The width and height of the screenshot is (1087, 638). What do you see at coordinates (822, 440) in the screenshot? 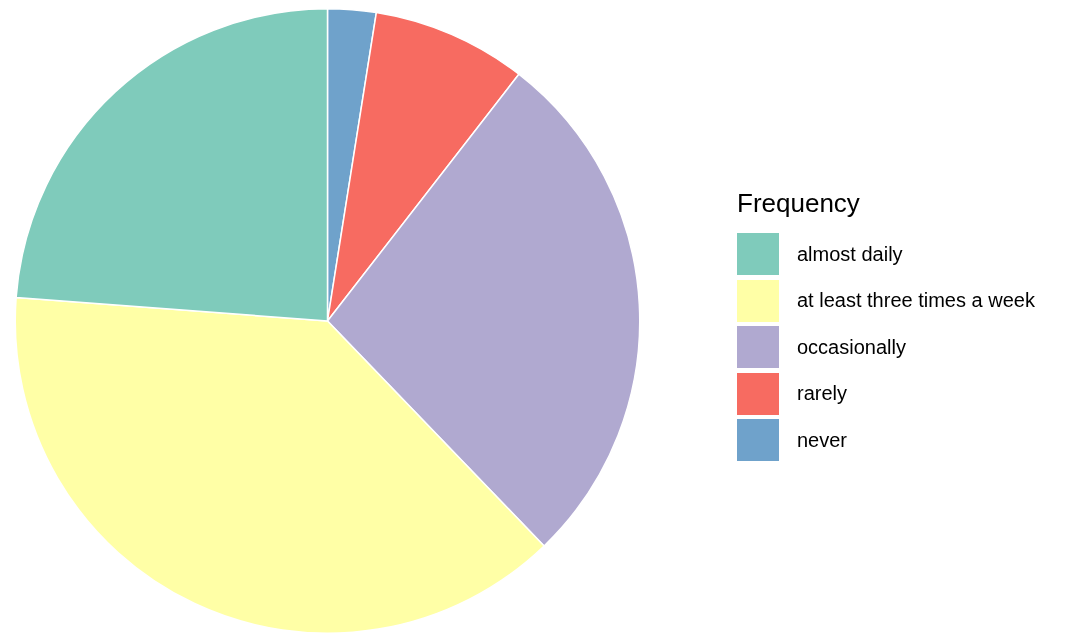
I see `legend-label: never` at bounding box center [822, 440].